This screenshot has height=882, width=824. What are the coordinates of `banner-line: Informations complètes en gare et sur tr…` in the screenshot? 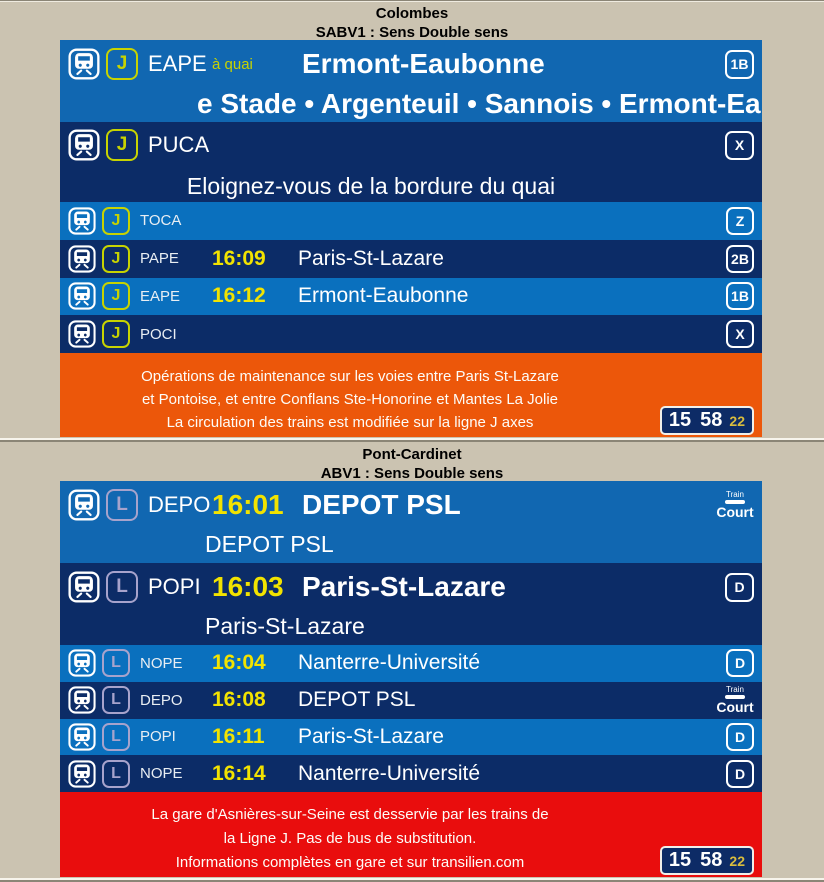 It's located at (350, 862).